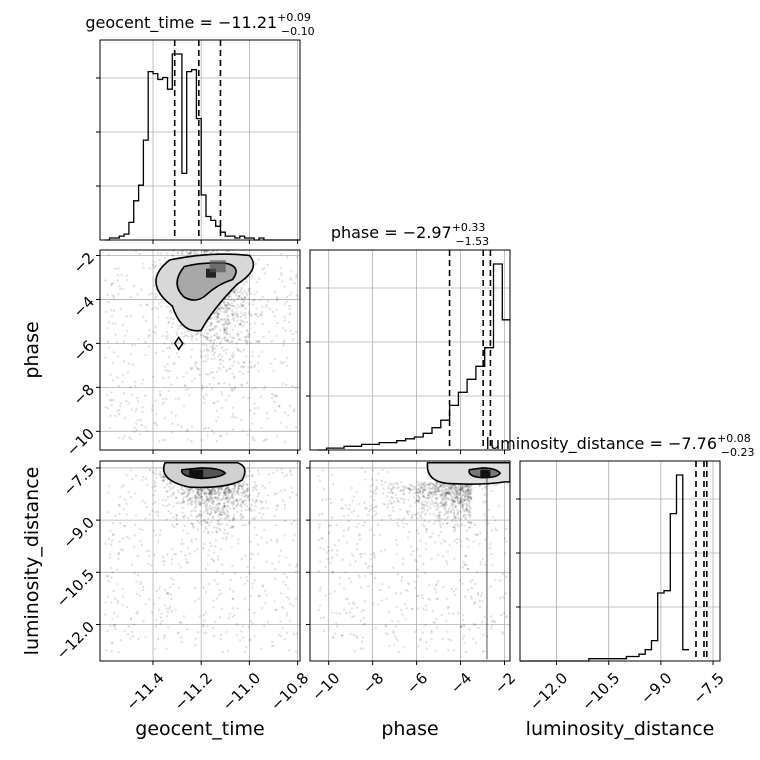  I want to click on y-tick-label: −2, so click(84, 263).